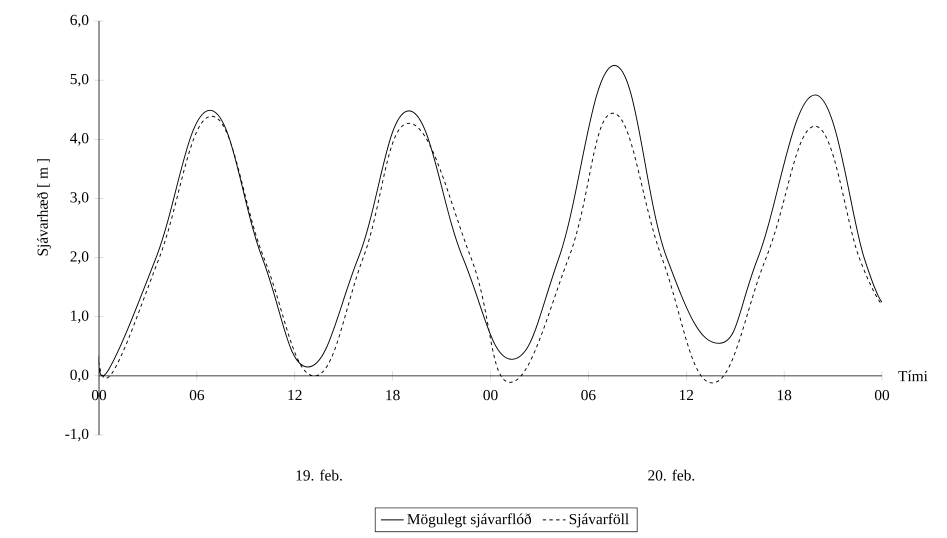 The image size is (947, 538). Describe the element at coordinates (79, 80) in the screenshot. I see `y-tick-label: 5,0` at that location.